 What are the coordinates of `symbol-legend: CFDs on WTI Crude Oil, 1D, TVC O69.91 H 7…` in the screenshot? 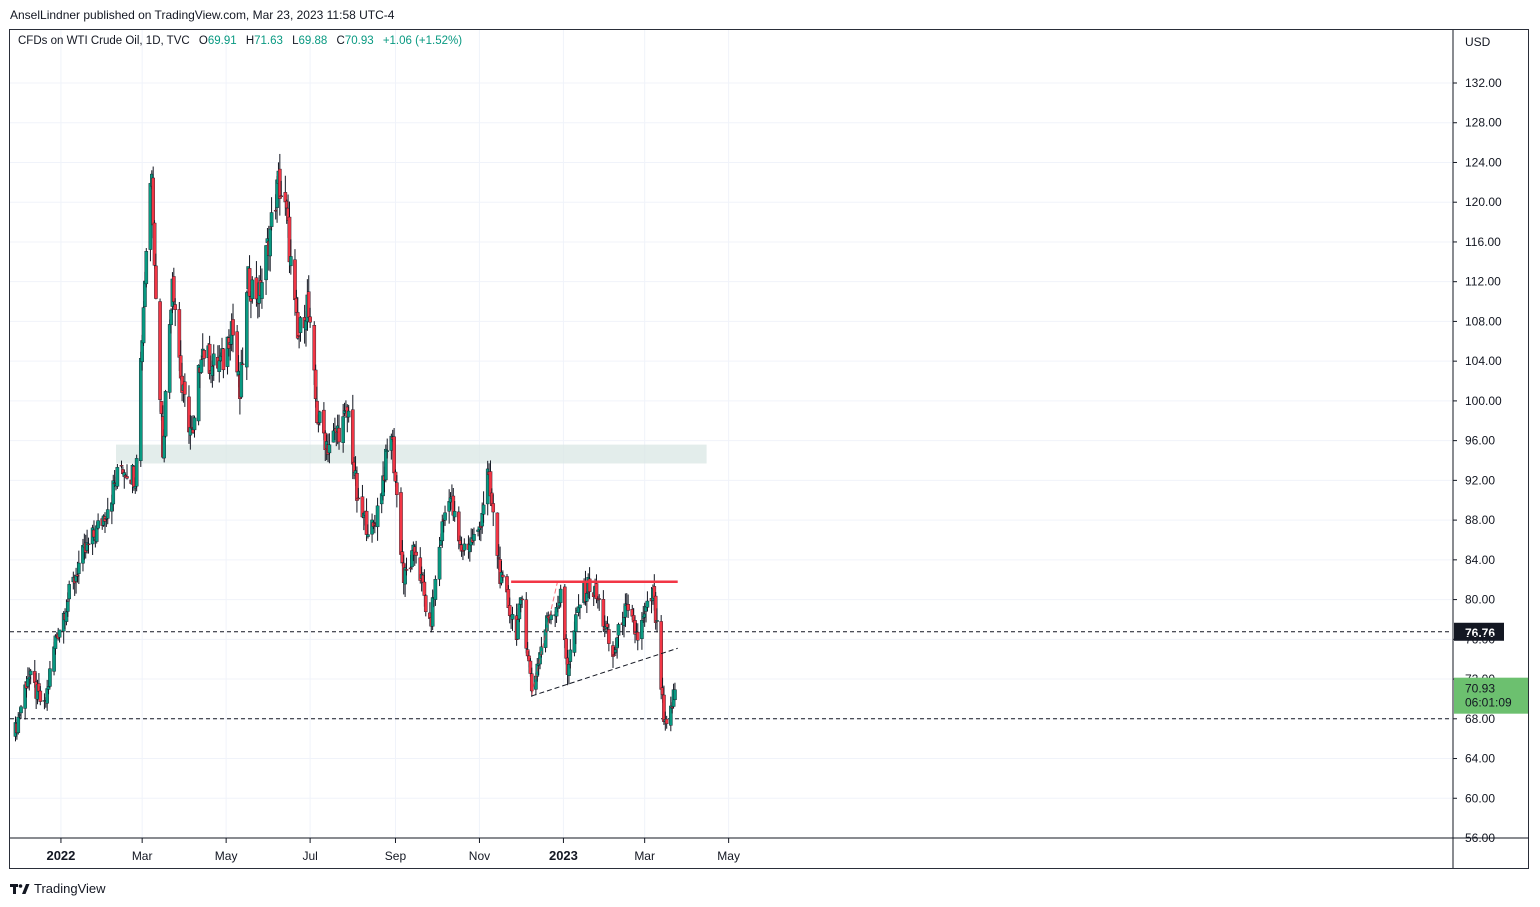 It's located at (240, 41).